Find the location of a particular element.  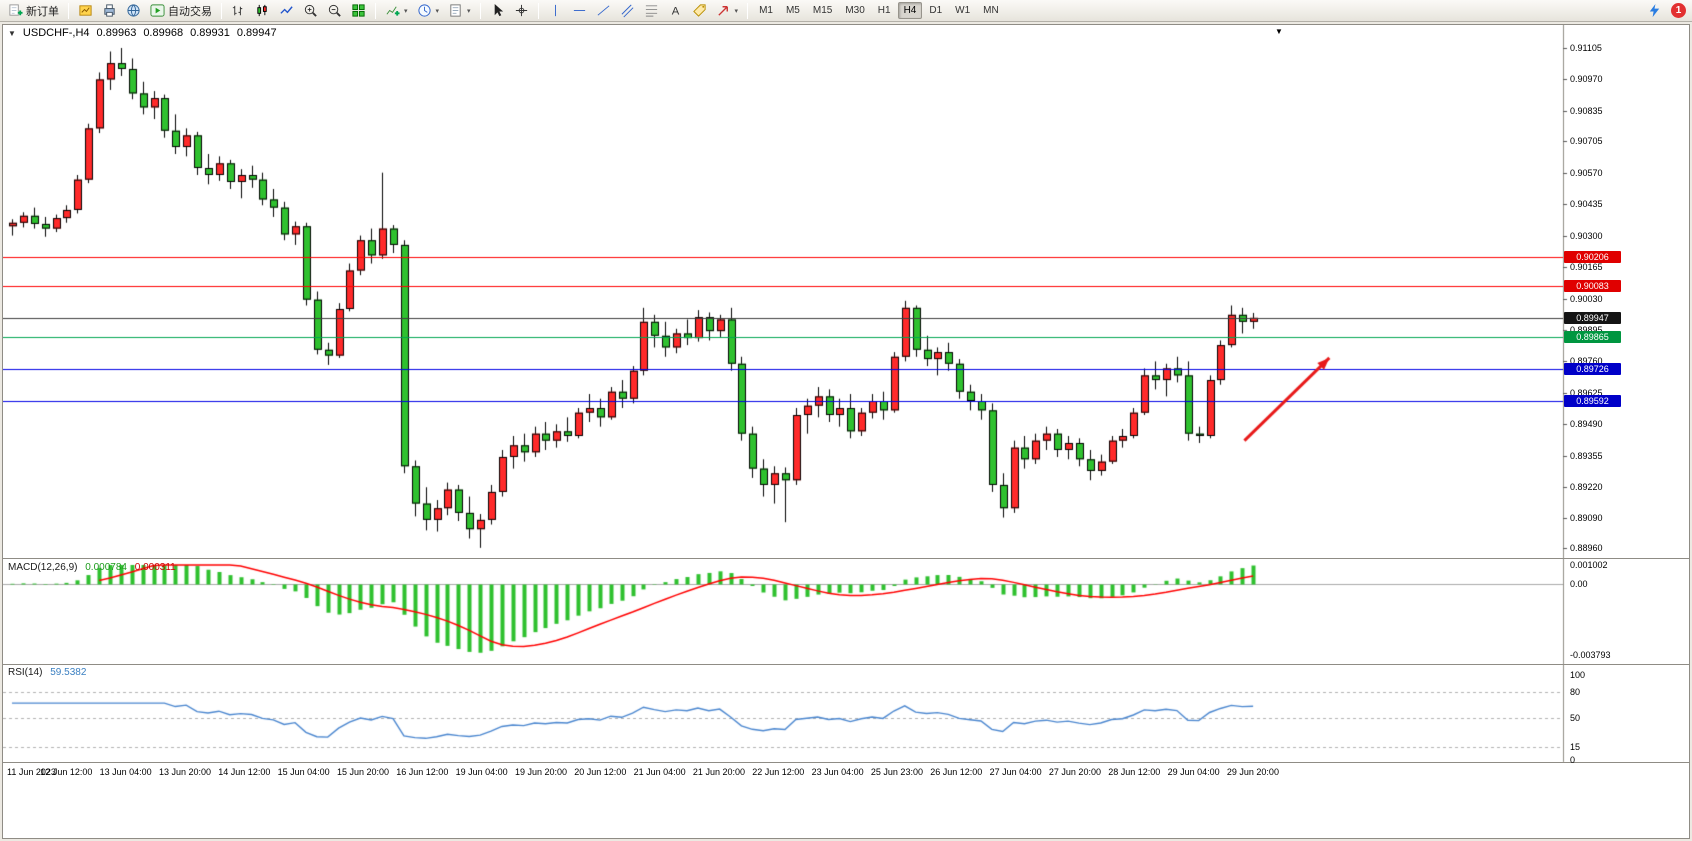

toolbar-right-group: 1 is located at coordinates (1665, 10).